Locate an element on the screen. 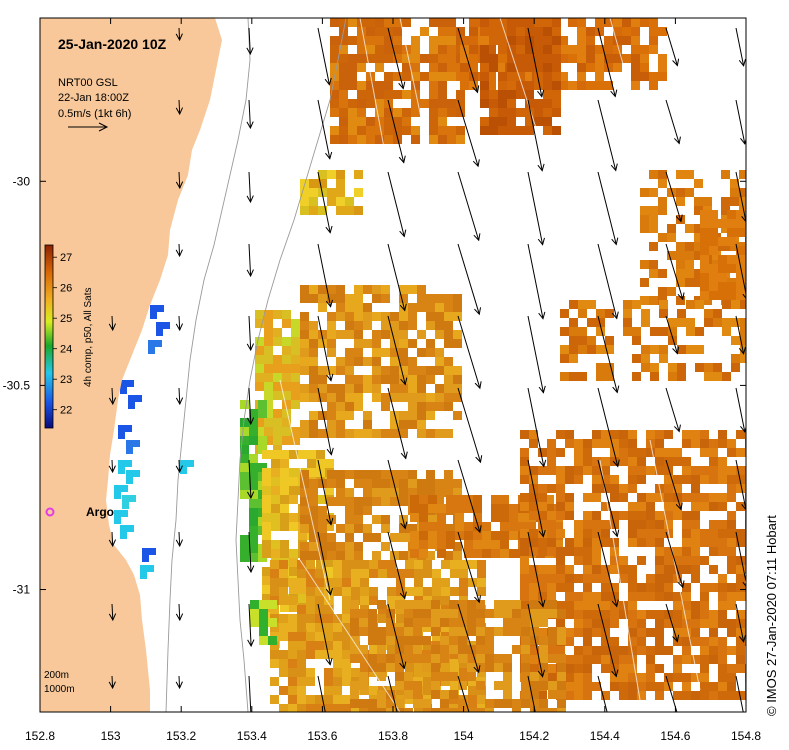 Image resolution: width=789 pixels, height=750 pixels. isobath-1000m is located at coordinates (291, 365).